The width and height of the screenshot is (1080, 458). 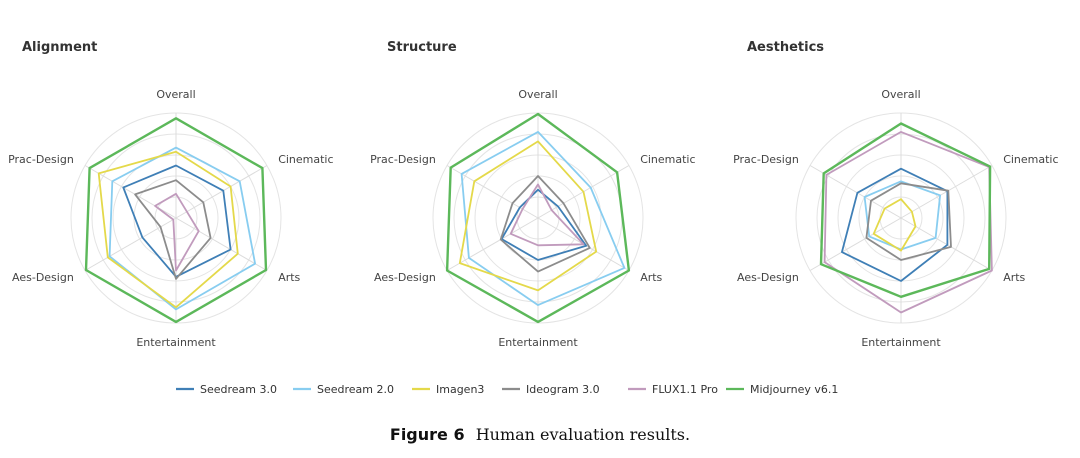 I want to click on legend-label: Seedream 3.0, so click(x=238, y=389).